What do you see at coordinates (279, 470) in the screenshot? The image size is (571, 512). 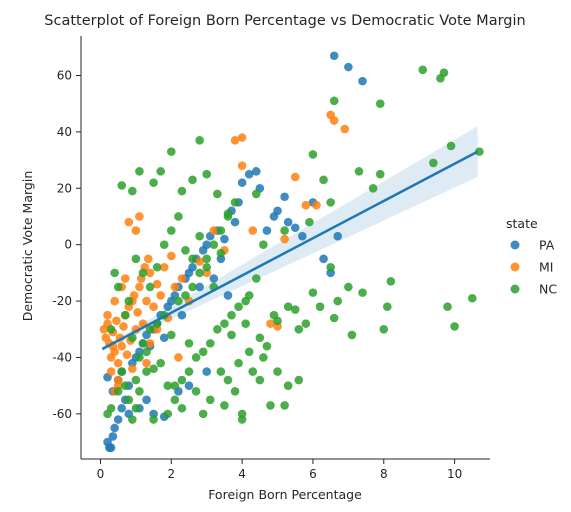 I see `x-ticks: 0 2 4 6 8 10` at bounding box center [279, 470].